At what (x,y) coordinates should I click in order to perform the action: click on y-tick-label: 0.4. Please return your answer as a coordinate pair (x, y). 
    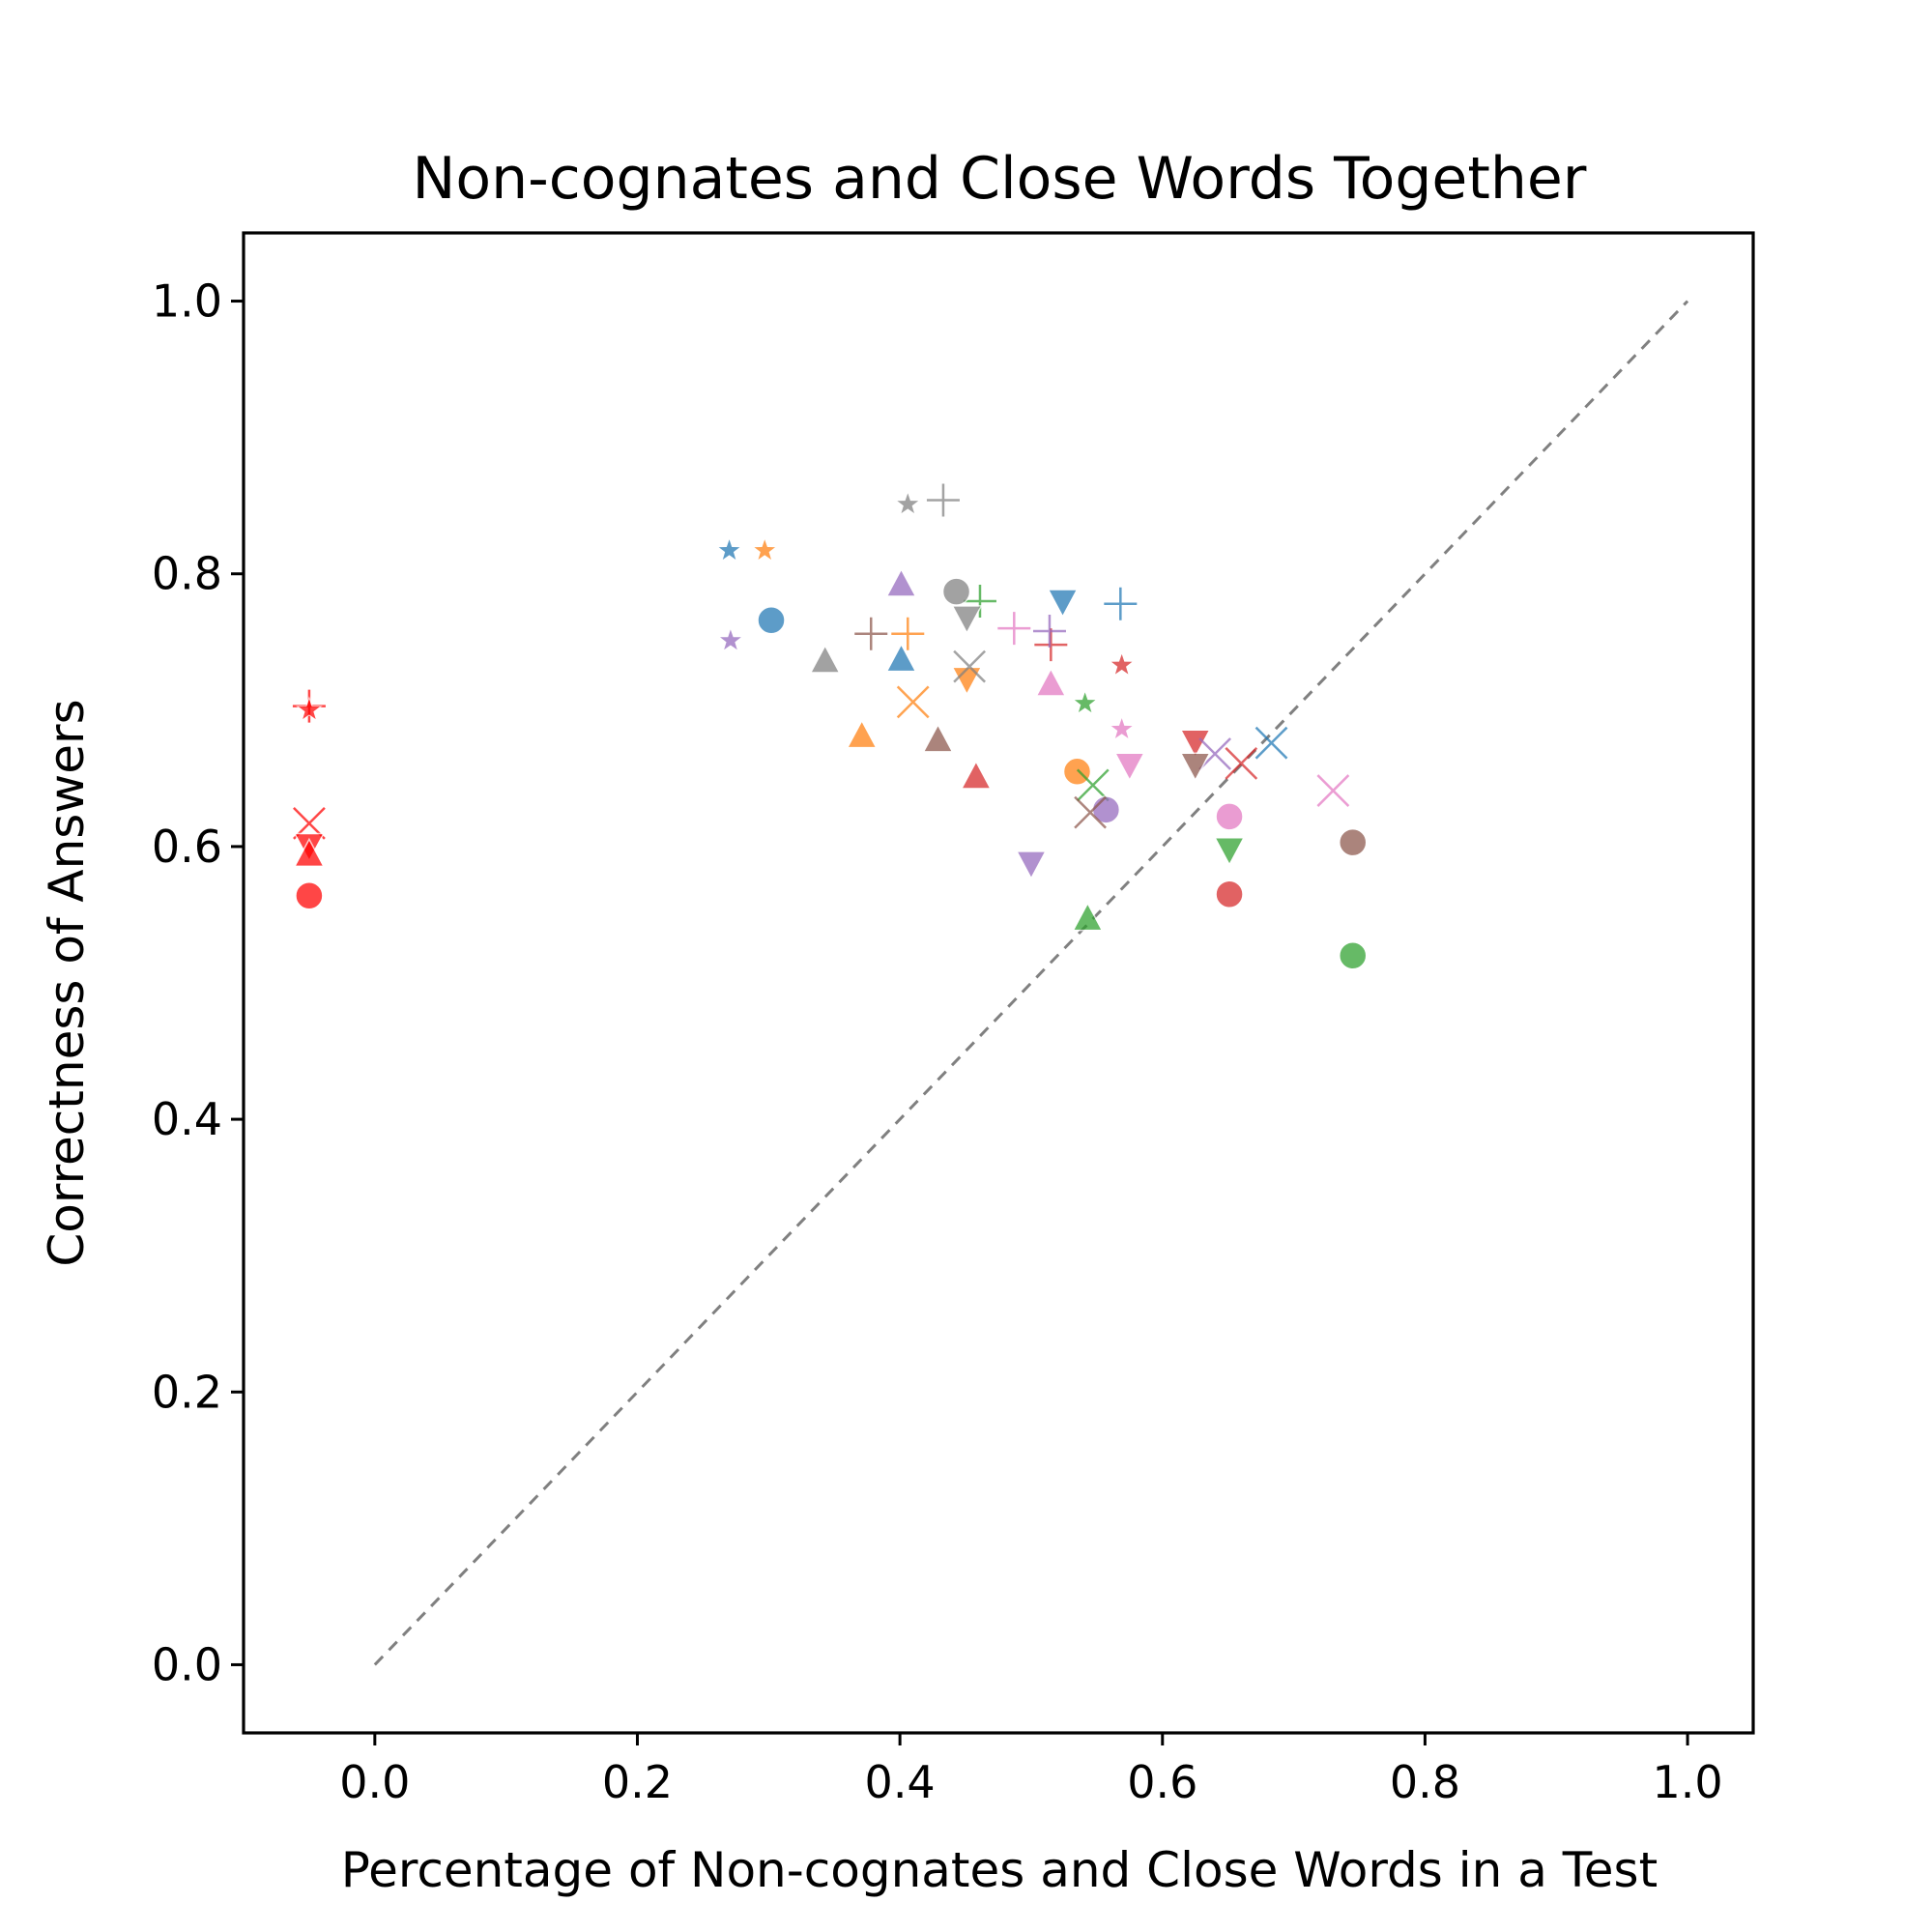
    Looking at the image, I should click on (187, 1119).